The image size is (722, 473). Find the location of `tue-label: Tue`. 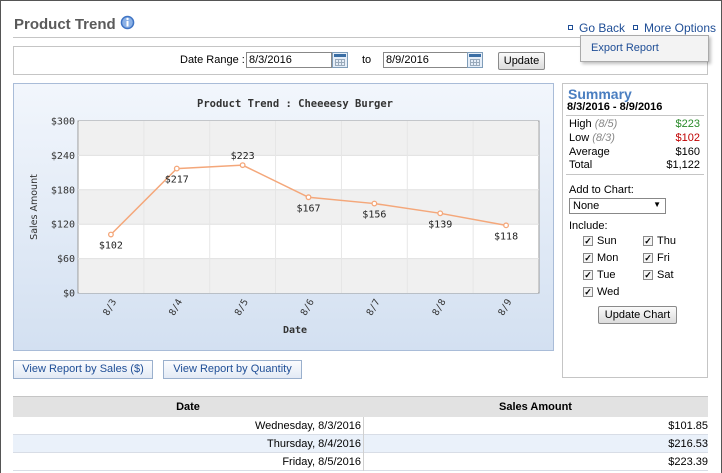

tue-label: Tue is located at coordinates (606, 275).